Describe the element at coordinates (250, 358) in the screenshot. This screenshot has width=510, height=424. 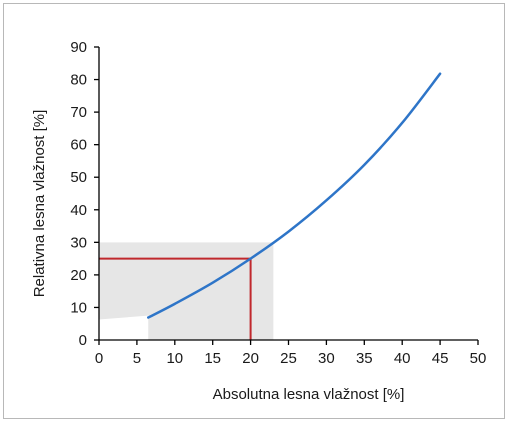
I see `x-tick-label: 20` at that location.